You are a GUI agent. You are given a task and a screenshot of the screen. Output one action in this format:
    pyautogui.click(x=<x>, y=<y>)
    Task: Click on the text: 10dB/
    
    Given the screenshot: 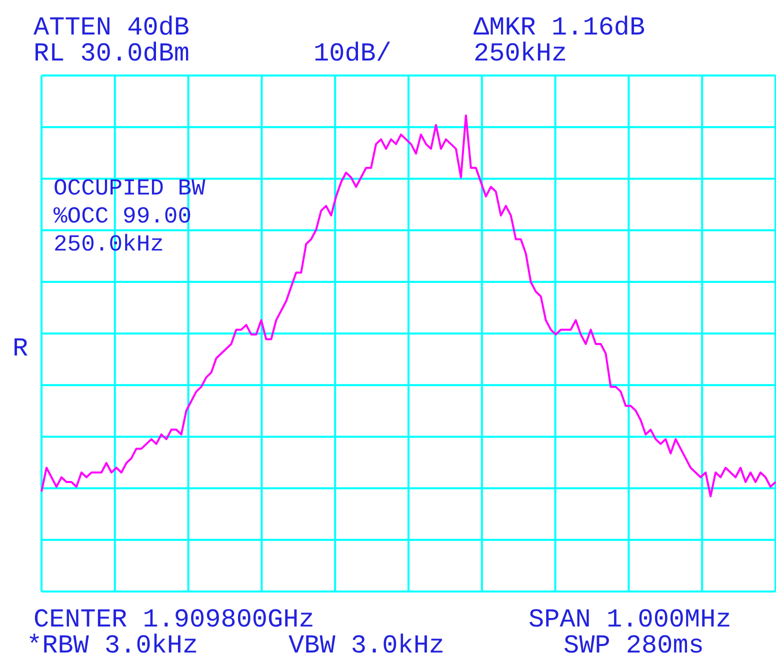 What is the action you would take?
    pyautogui.click(x=353, y=53)
    